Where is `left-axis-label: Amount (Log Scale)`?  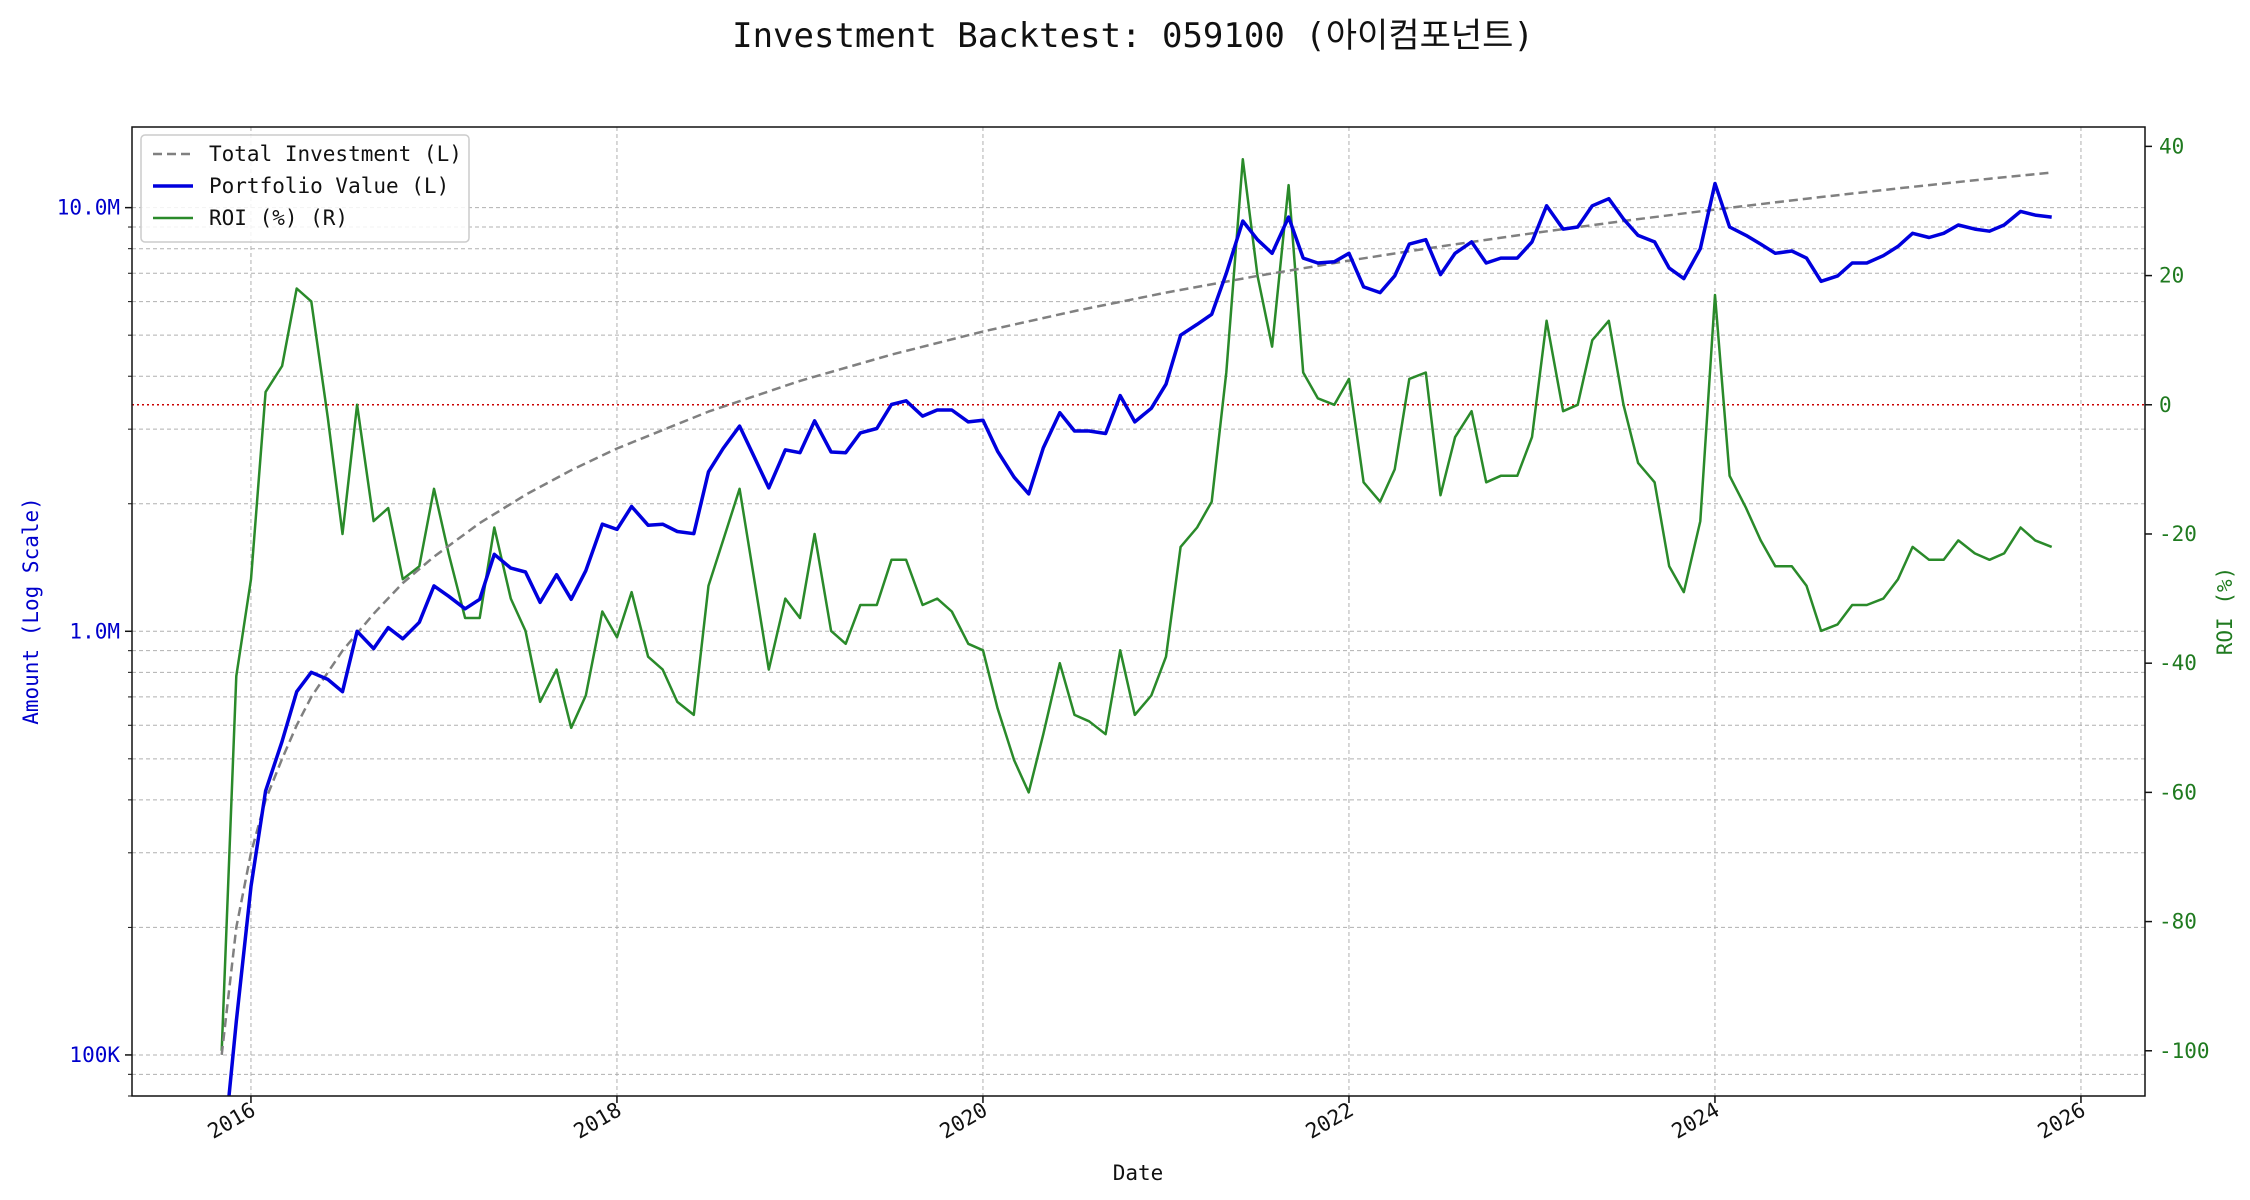 left-axis-label: Amount (Log Scale) is located at coordinates (31, 611).